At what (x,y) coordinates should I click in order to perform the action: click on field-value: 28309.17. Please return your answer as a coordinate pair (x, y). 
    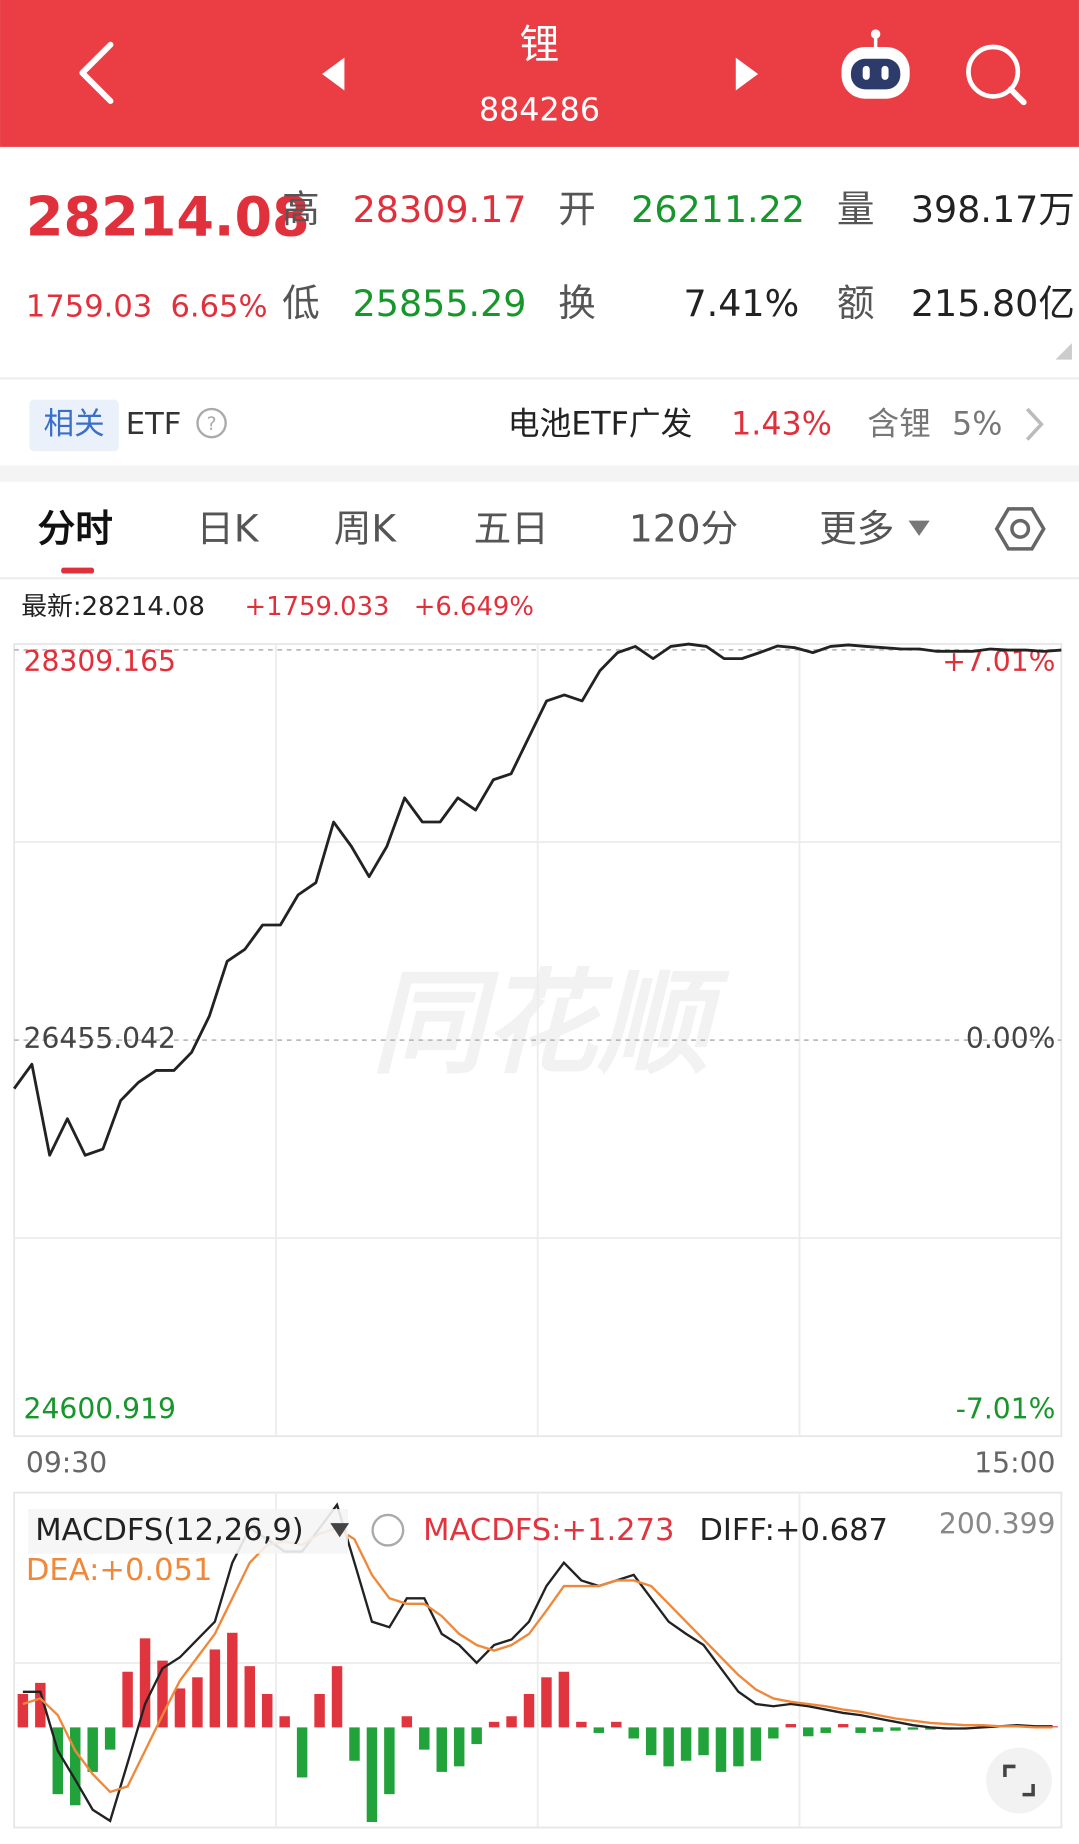
    Looking at the image, I should click on (440, 209).